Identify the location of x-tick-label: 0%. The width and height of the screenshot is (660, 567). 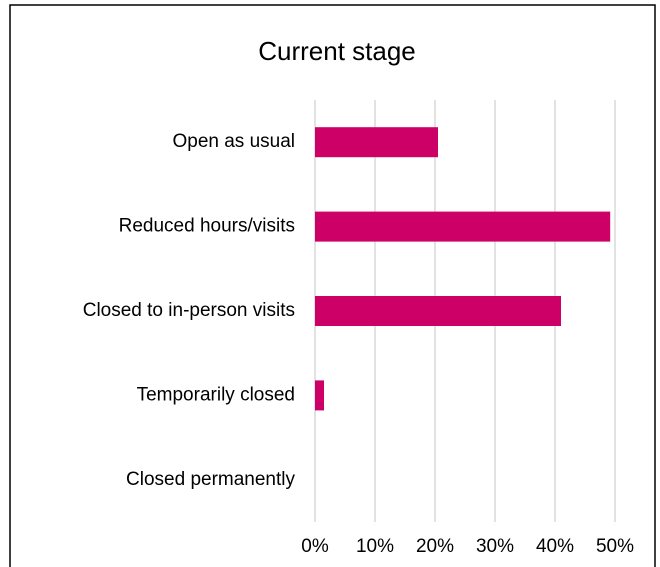
(315, 546).